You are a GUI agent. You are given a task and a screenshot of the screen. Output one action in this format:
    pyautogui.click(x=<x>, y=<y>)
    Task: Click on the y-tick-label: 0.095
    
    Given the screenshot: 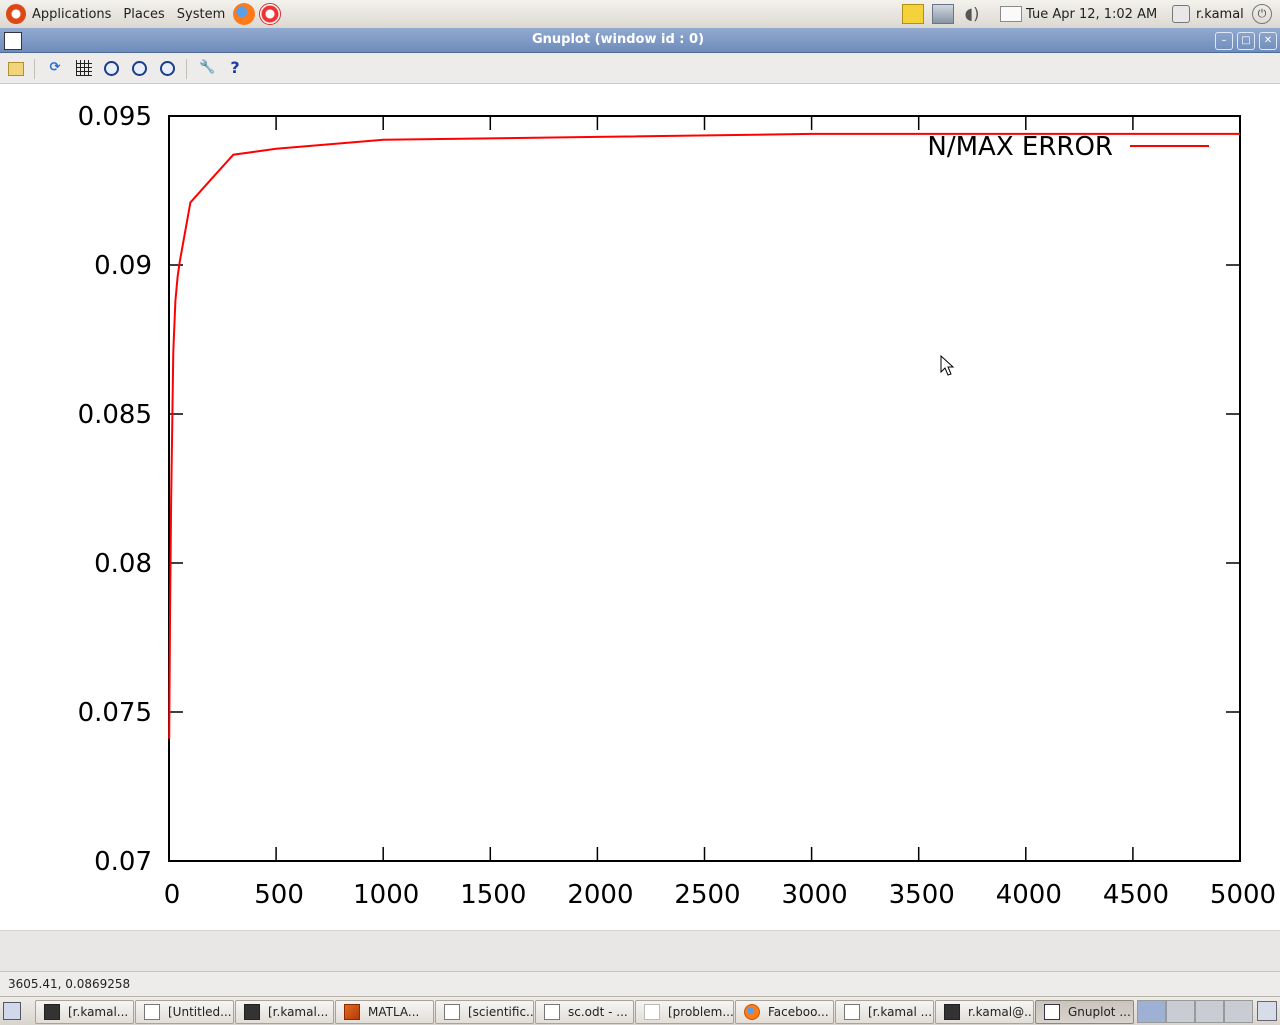 What is the action you would take?
    pyautogui.click(x=115, y=117)
    